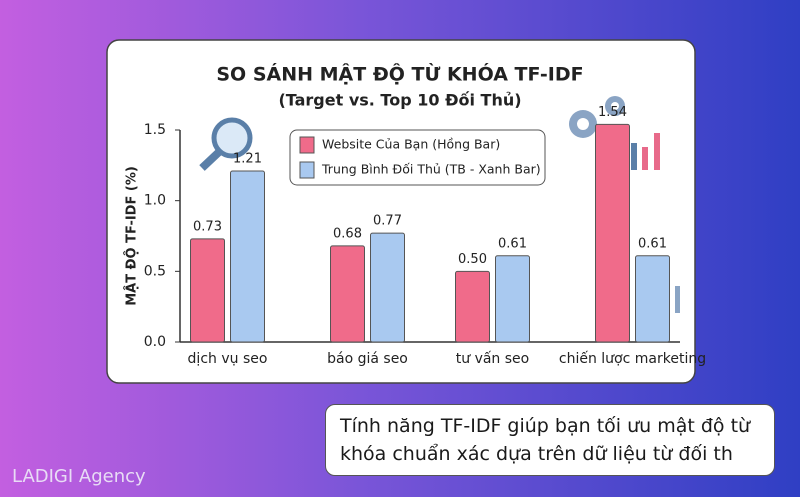 This screenshot has height=497, width=800. I want to click on y-tick-label: 1.5, so click(155, 130).